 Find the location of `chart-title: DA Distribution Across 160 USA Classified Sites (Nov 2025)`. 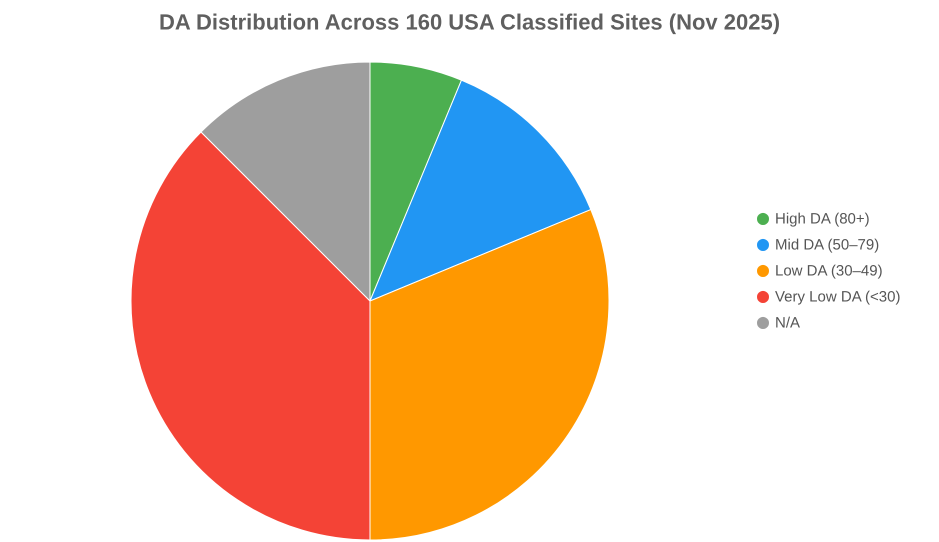

chart-title: DA Distribution Across 160 USA Classified Sites (Nov 2025) is located at coordinates (469, 22).